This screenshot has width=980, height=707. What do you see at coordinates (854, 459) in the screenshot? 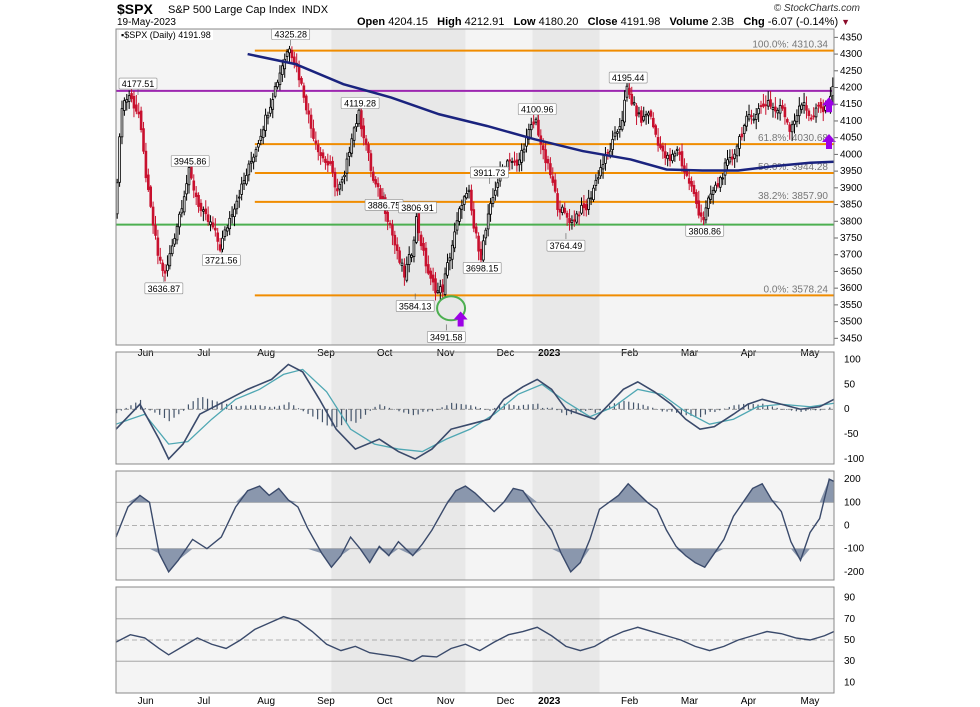
I see `momentum-tick-label: -100` at bounding box center [854, 459].